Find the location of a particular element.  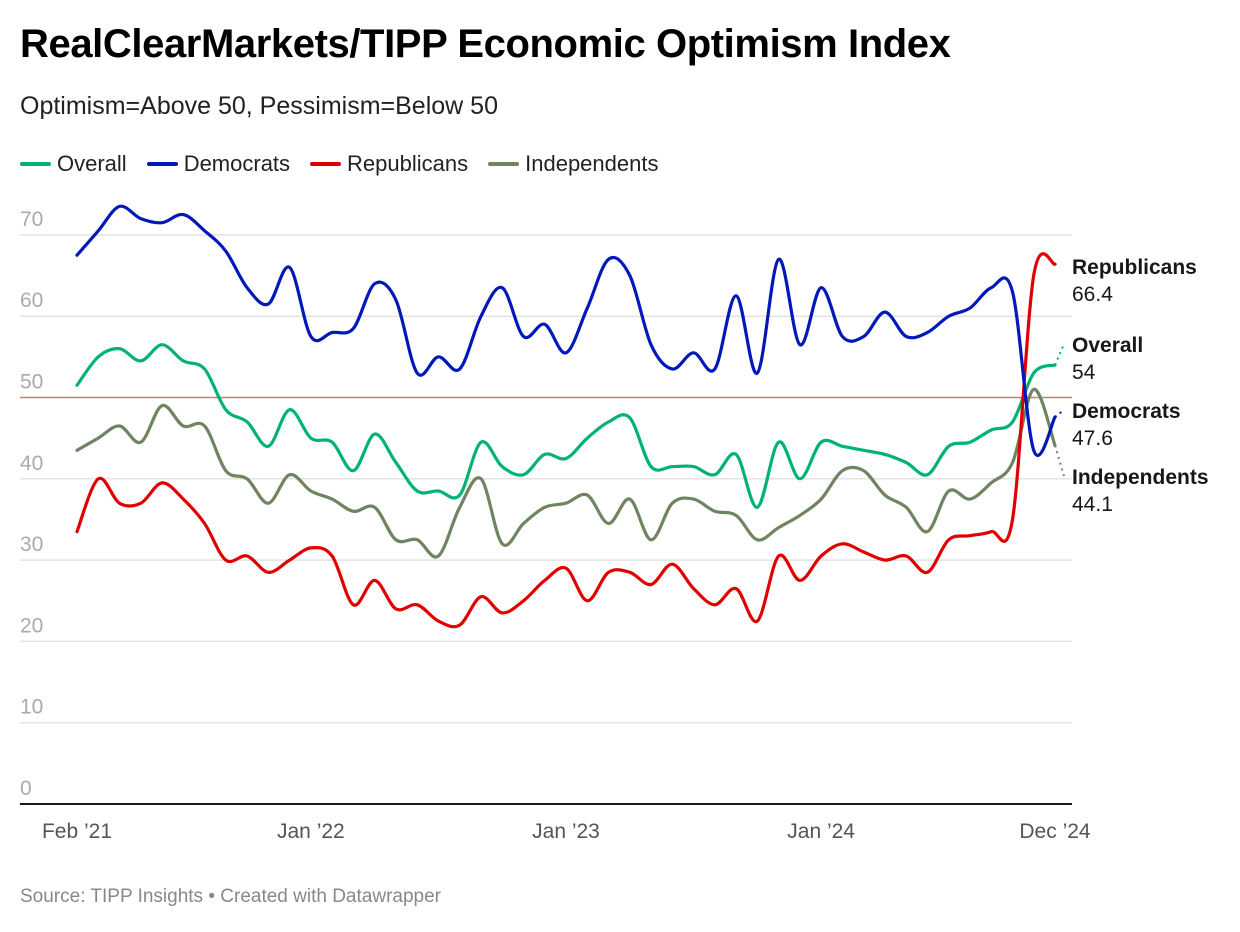

y-tick-label: 0 is located at coordinates (26, 788).